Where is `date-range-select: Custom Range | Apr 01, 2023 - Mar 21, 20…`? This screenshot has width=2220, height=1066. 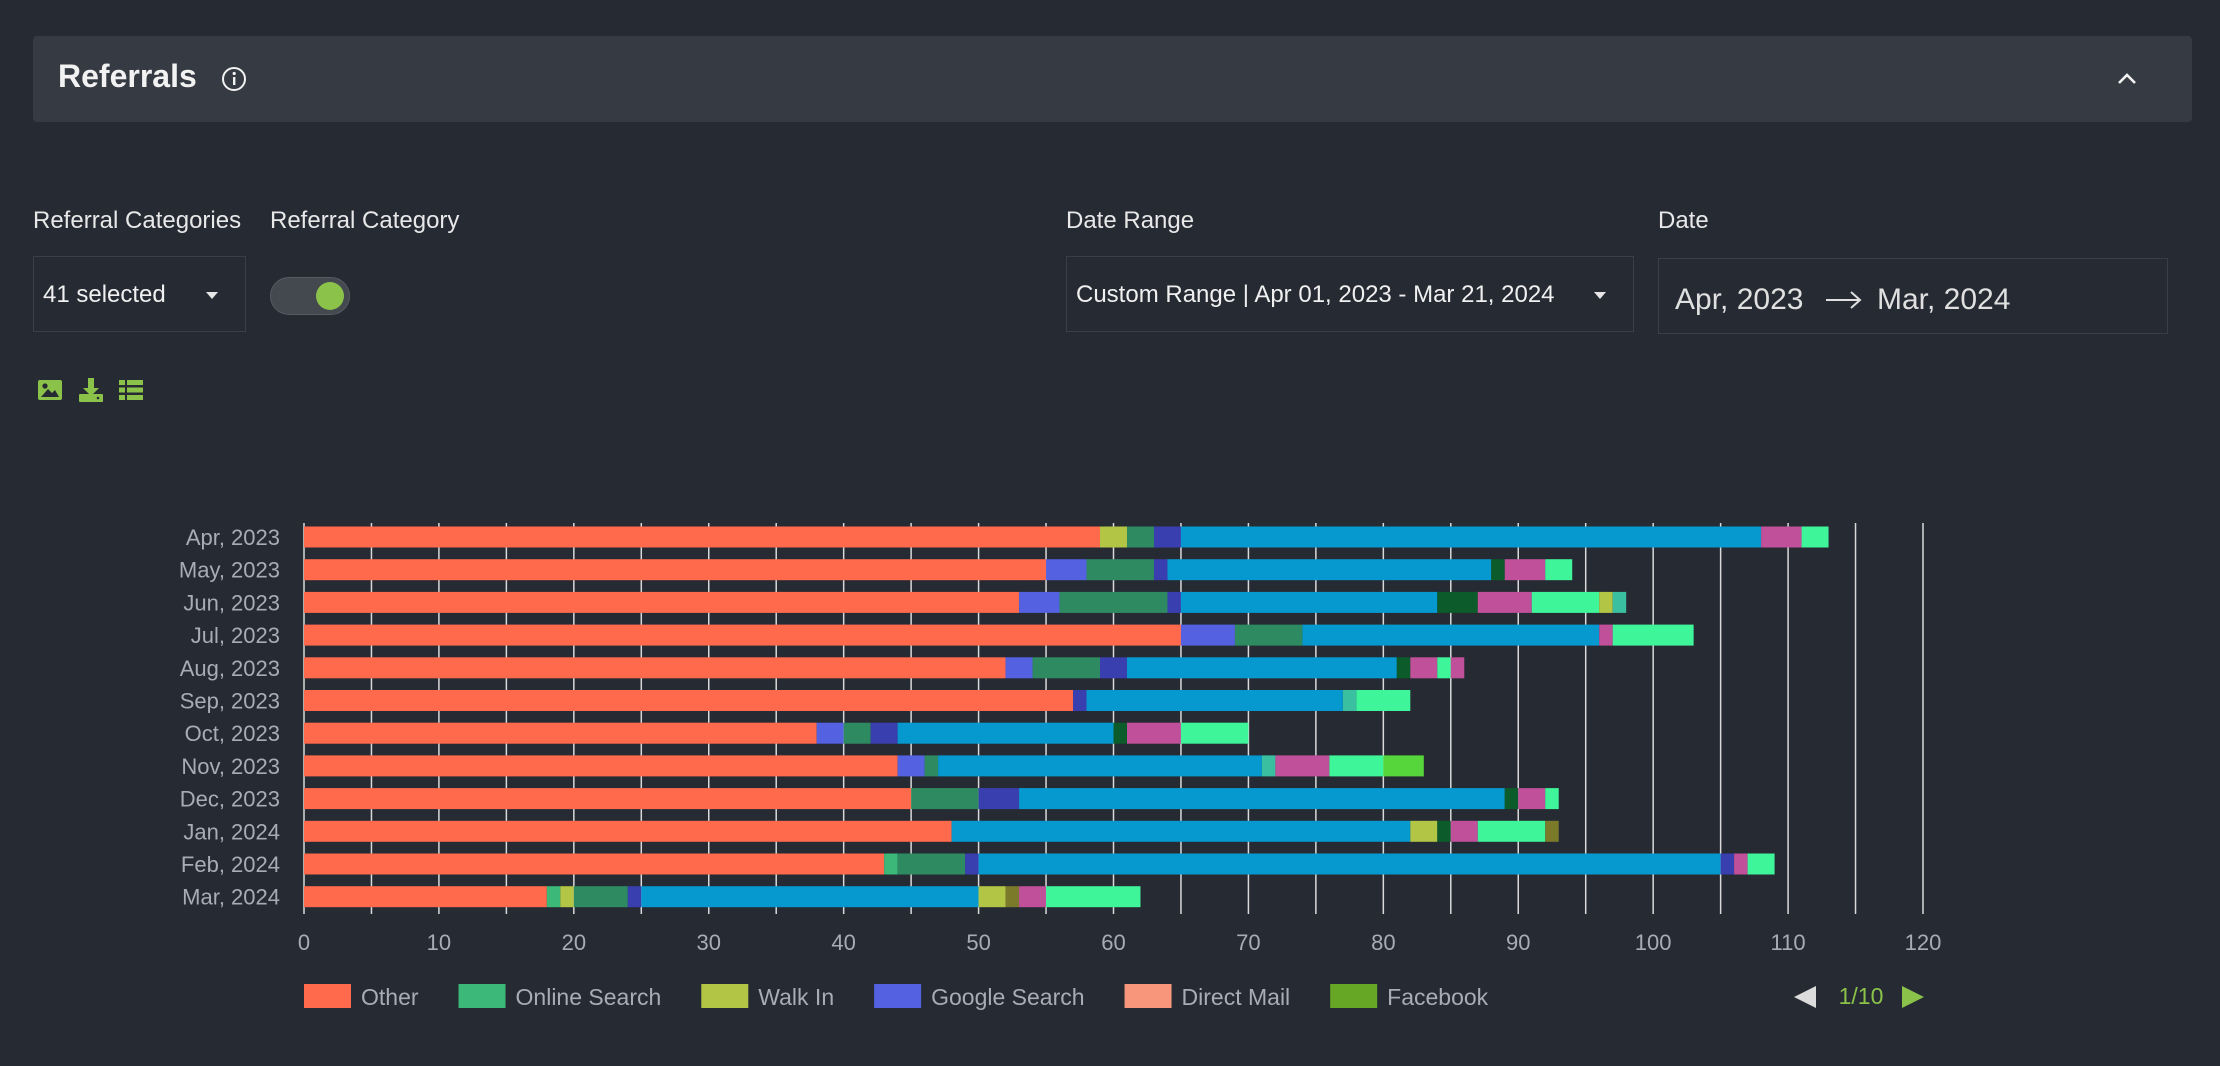
date-range-select: Custom Range | Apr 01, 2023 - Mar 21, 20… is located at coordinates (1350, 294).